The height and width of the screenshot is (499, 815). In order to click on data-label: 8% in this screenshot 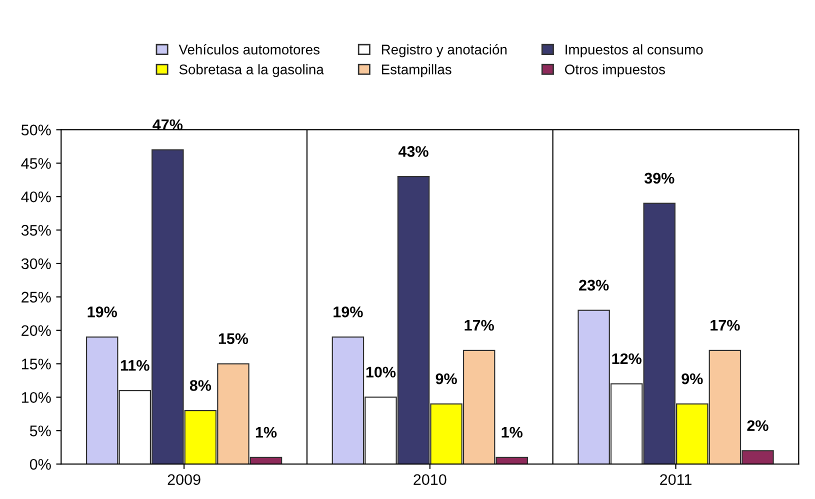, I will do `click(201, 385)`.